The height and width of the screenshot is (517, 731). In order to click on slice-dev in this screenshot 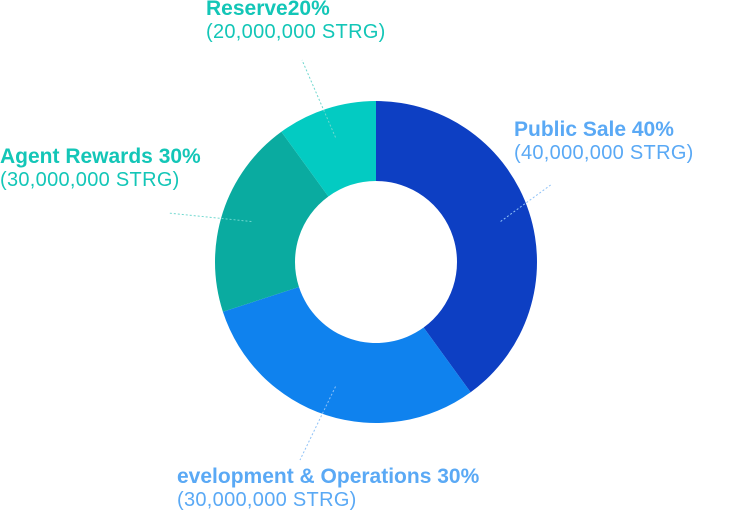, I will do `click(346, 355)`.